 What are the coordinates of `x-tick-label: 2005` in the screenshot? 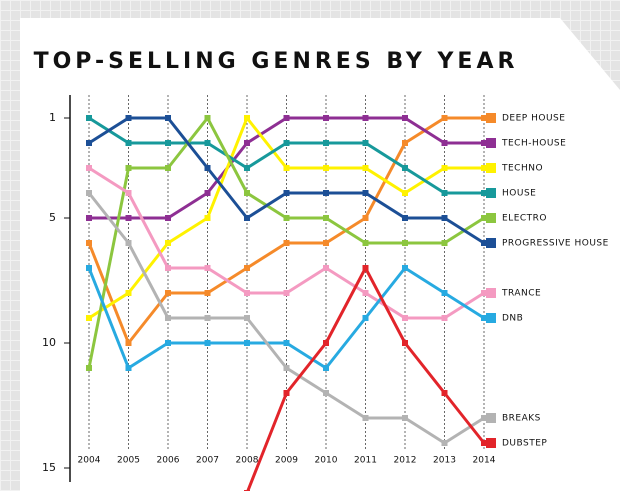 It's located at (128, 461).